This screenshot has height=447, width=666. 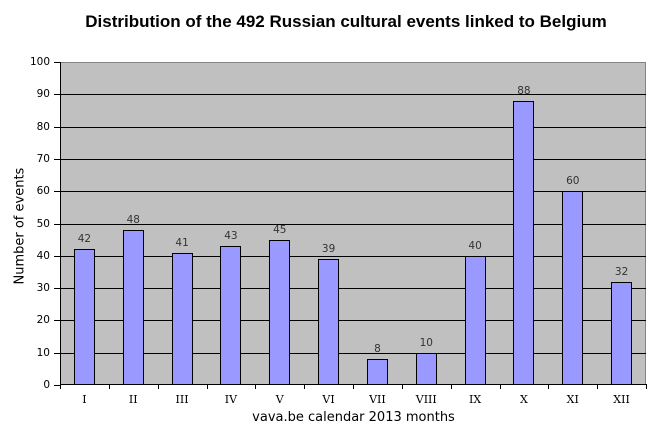 I want to click on bar-value-label: 41, so click(x=182, y=243).